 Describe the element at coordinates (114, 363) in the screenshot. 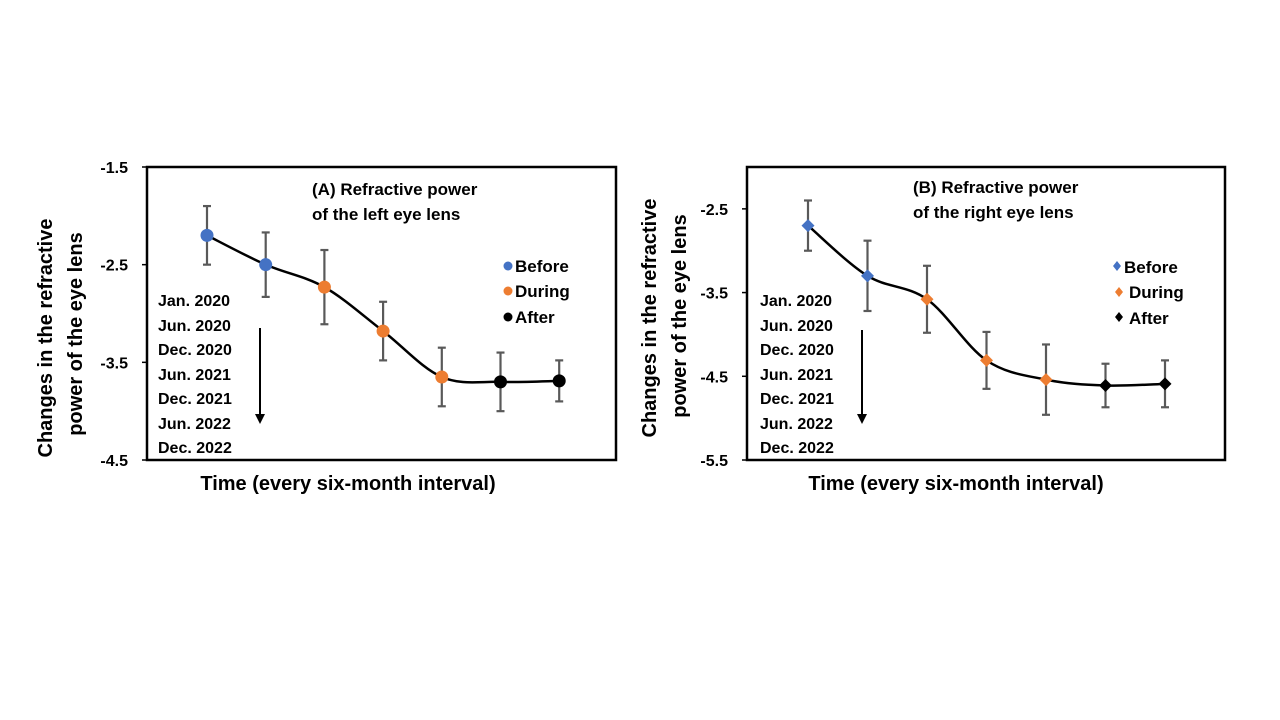

I see `panel-a-ytick-label: -3.5` at that location.